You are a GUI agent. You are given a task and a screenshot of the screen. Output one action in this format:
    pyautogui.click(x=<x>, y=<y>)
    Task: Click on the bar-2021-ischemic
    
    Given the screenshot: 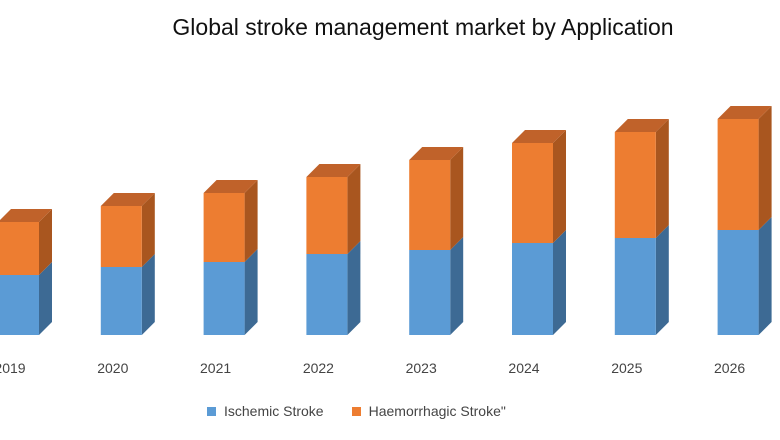 What is the action you would take?
    pyautogui.click(x=224, y=298)
    